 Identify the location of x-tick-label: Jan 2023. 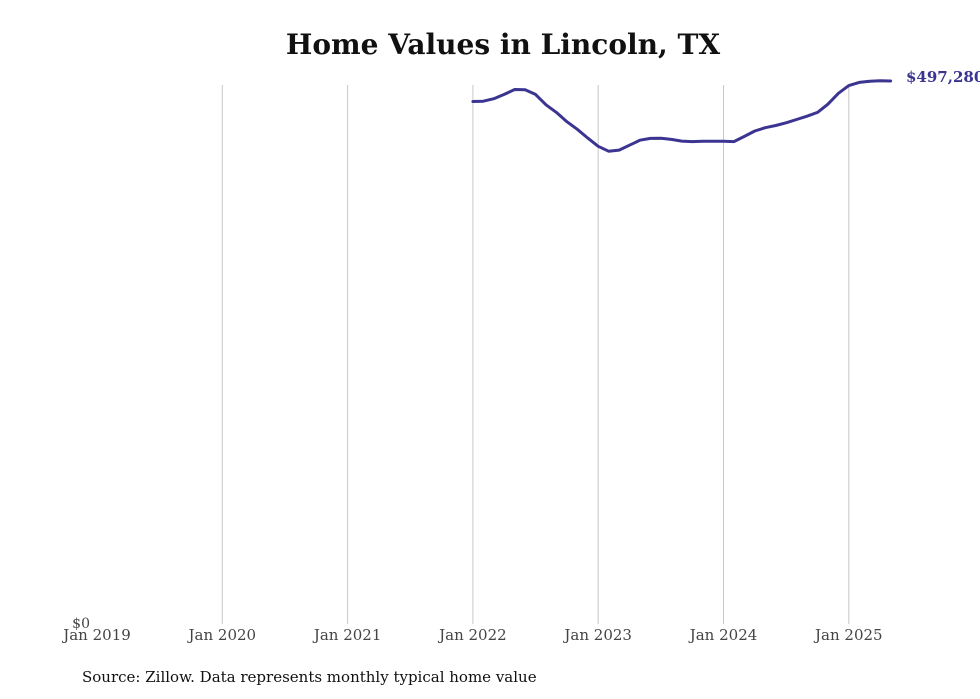
(597, 635).